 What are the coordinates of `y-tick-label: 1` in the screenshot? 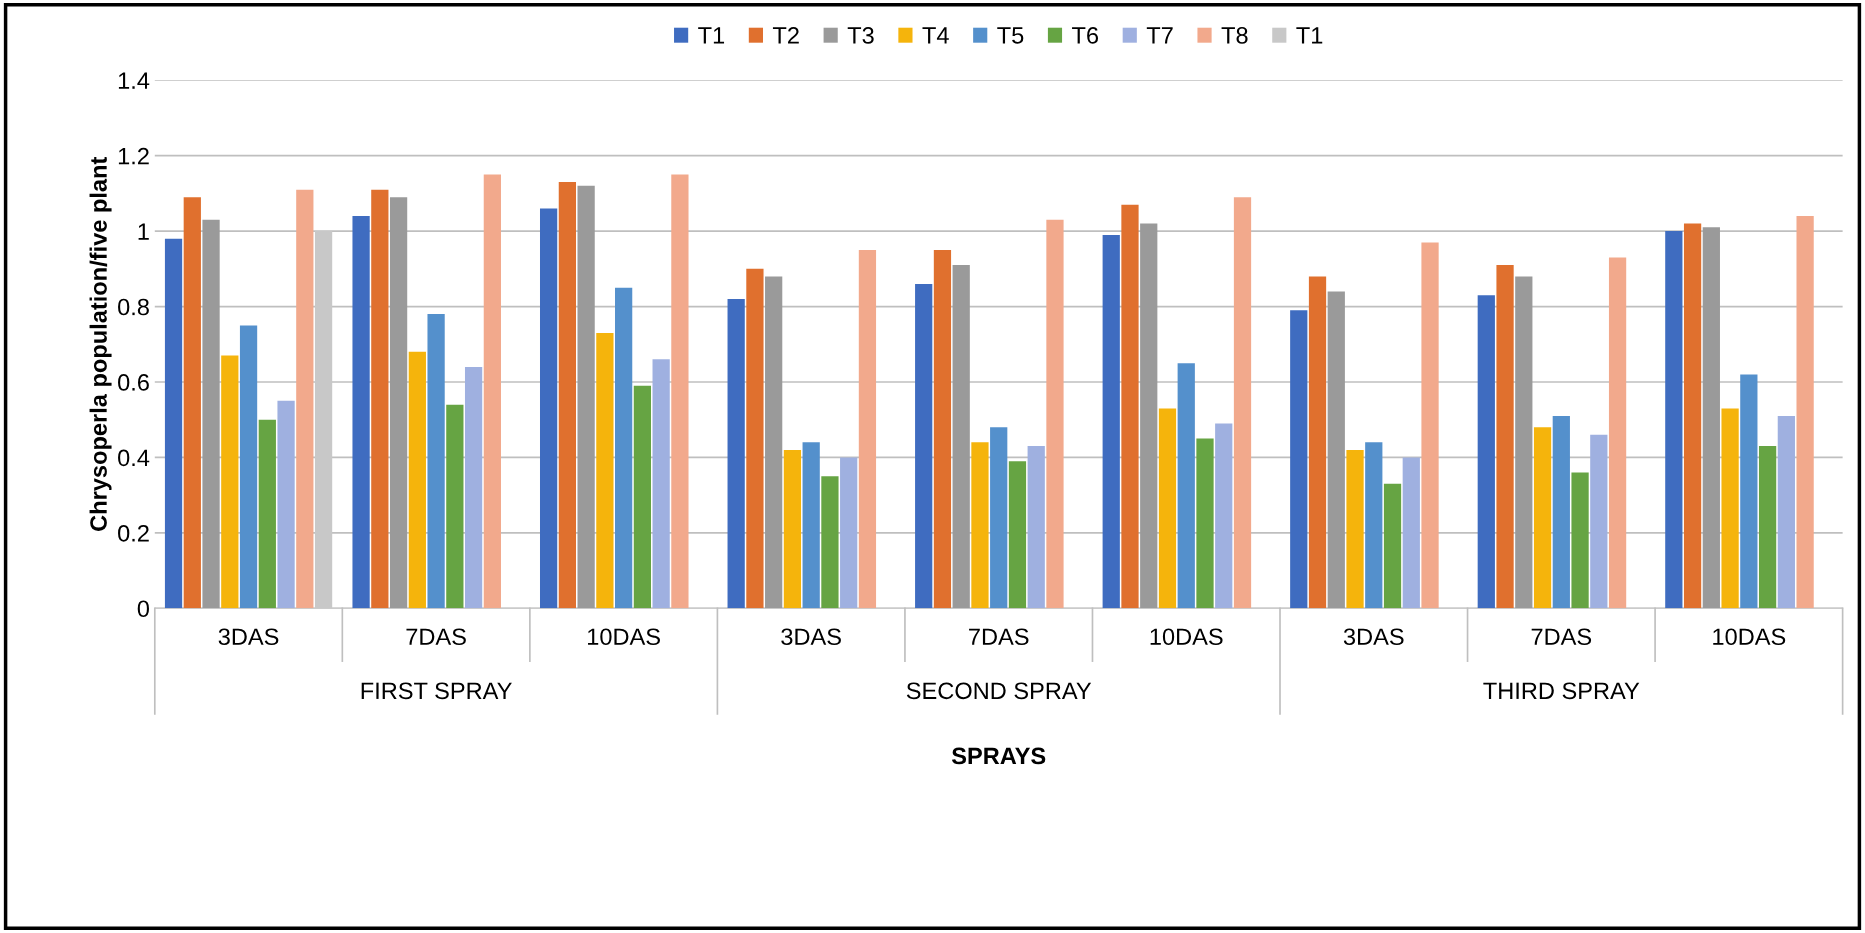 It's located at (143, 231).